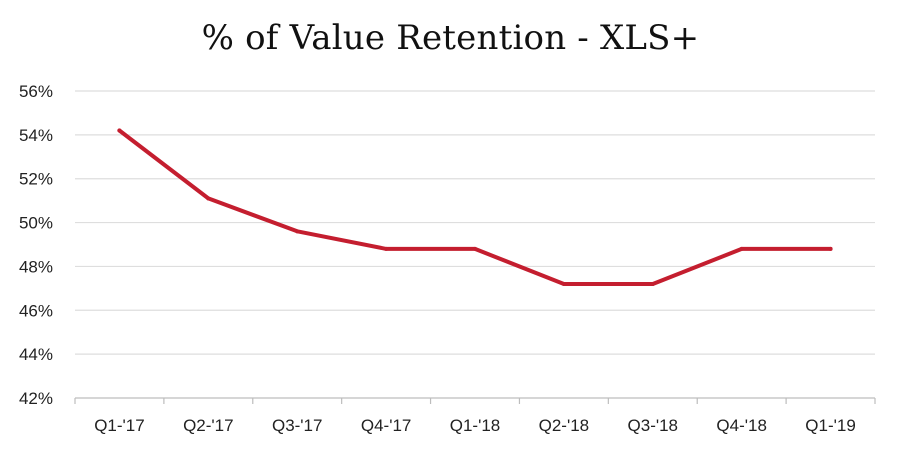 The width and height of the screenshot is (901, 451). I want to click on y-tick-label: 48%, so click(36, 266).